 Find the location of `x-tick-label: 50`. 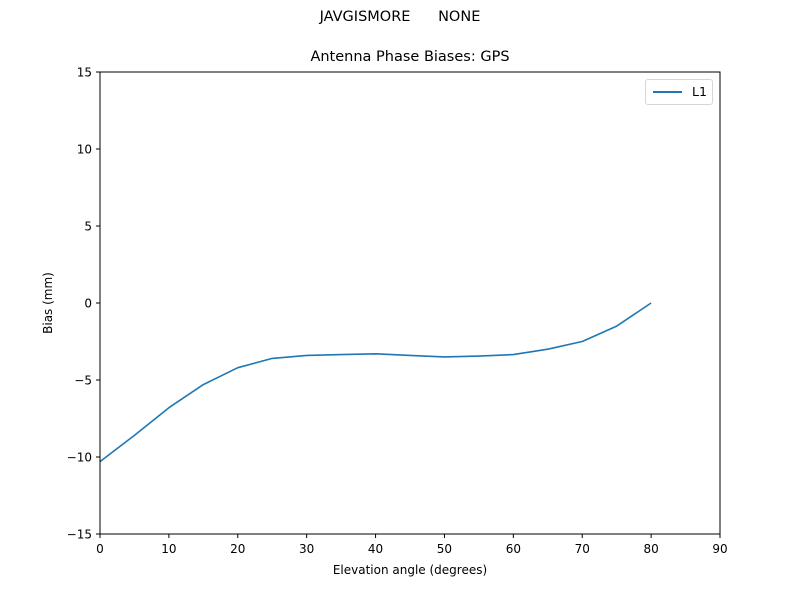

x-tick-label: 50 is located at coordinates (444, 549).